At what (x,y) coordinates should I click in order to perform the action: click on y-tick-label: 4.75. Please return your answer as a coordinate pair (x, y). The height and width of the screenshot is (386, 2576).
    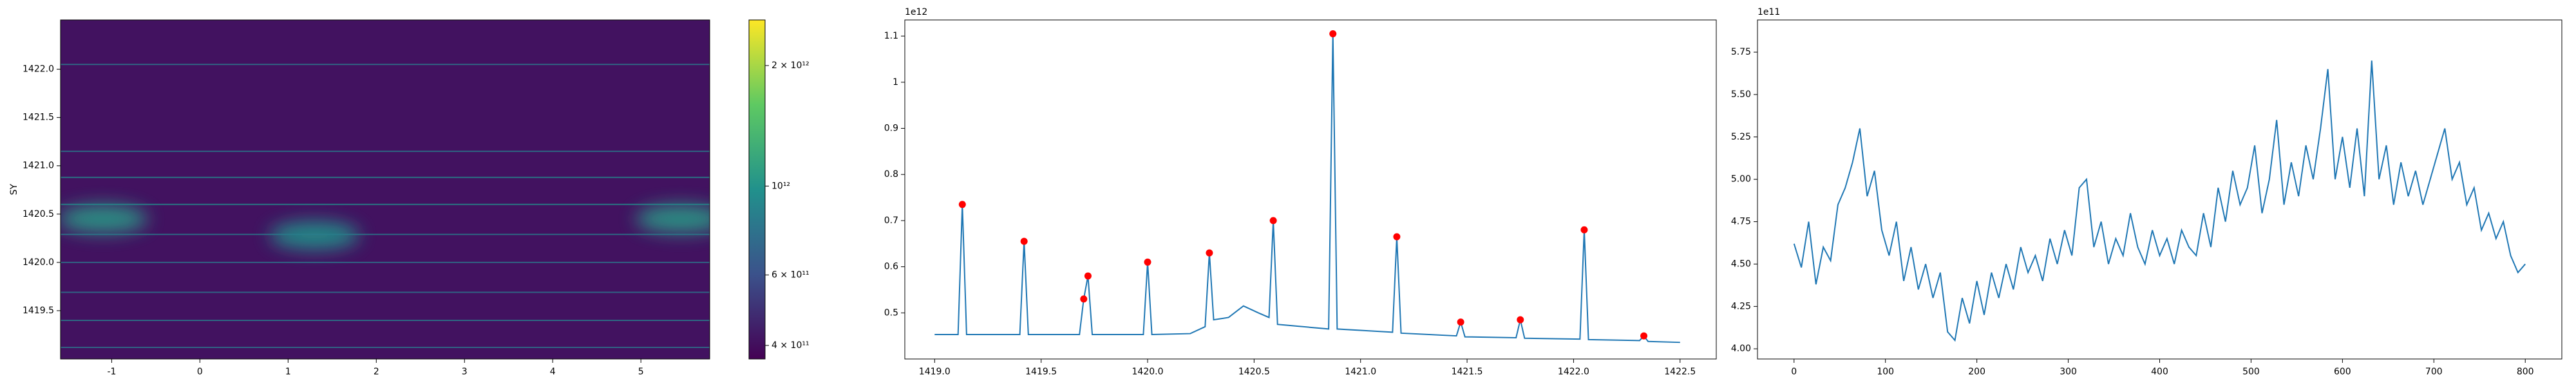
    Looking at the image, I should click on (1741, 222).